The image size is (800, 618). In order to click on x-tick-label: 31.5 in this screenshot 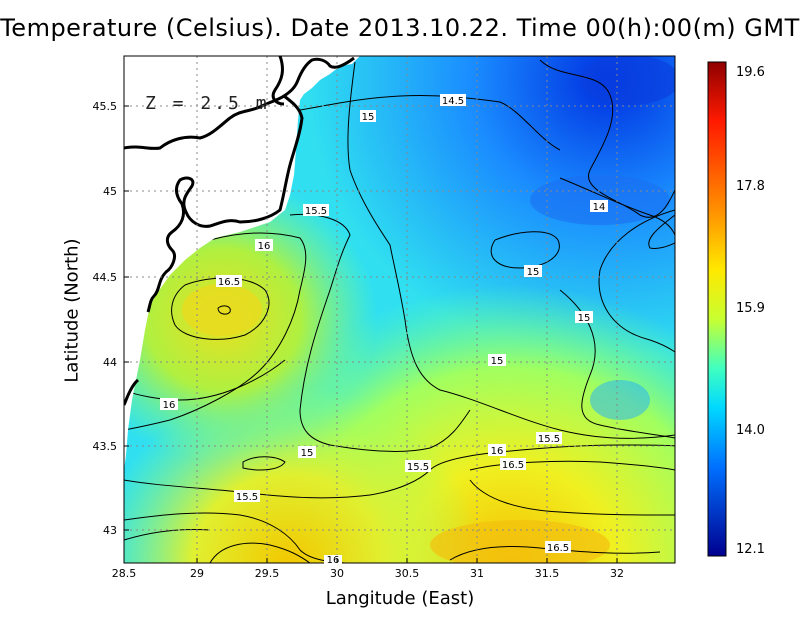, I will do `click(547, 573)`.